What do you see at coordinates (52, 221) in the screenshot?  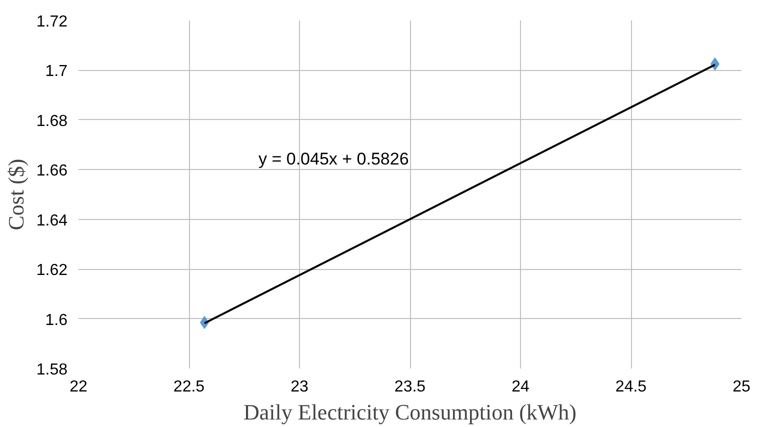 I see `y-tick-label: 1.64` at bounding box center [52, 221].